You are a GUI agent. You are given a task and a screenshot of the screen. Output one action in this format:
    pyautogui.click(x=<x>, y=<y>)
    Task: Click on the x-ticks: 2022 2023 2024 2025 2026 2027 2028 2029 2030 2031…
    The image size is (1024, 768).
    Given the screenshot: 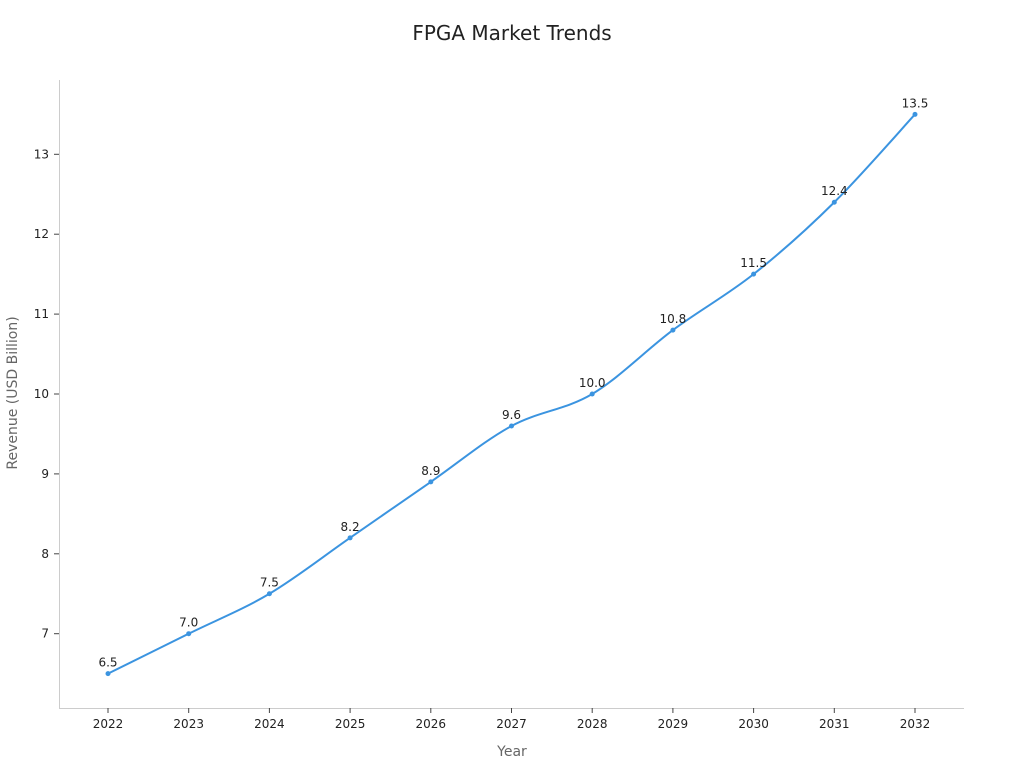 What is the action you would take?
    pyautogui.click(x=512, y=719)
    